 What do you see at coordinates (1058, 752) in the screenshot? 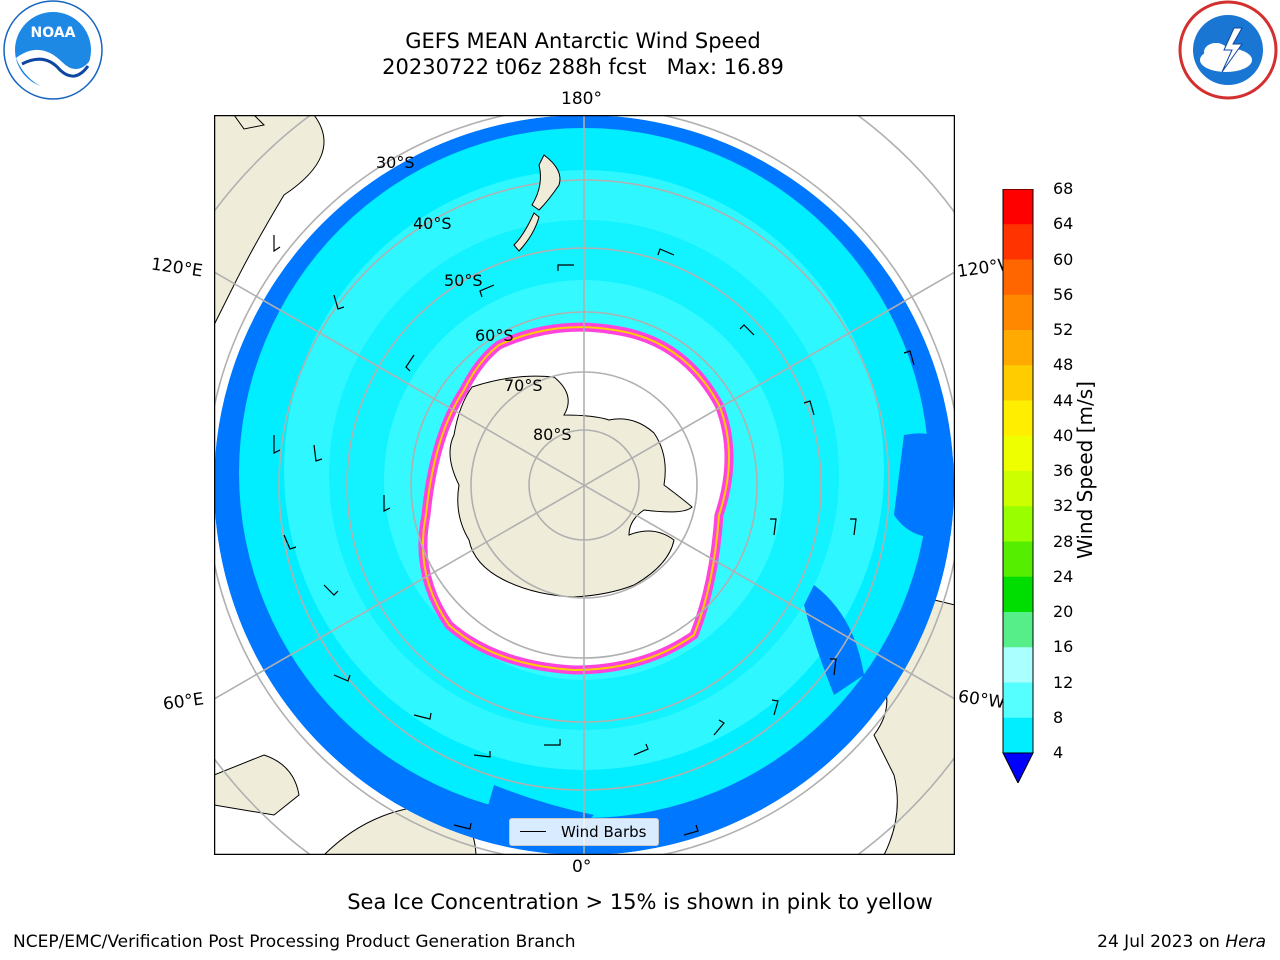
I see `colorbar-tick-label: 4` at bounding box center [1058, 752].